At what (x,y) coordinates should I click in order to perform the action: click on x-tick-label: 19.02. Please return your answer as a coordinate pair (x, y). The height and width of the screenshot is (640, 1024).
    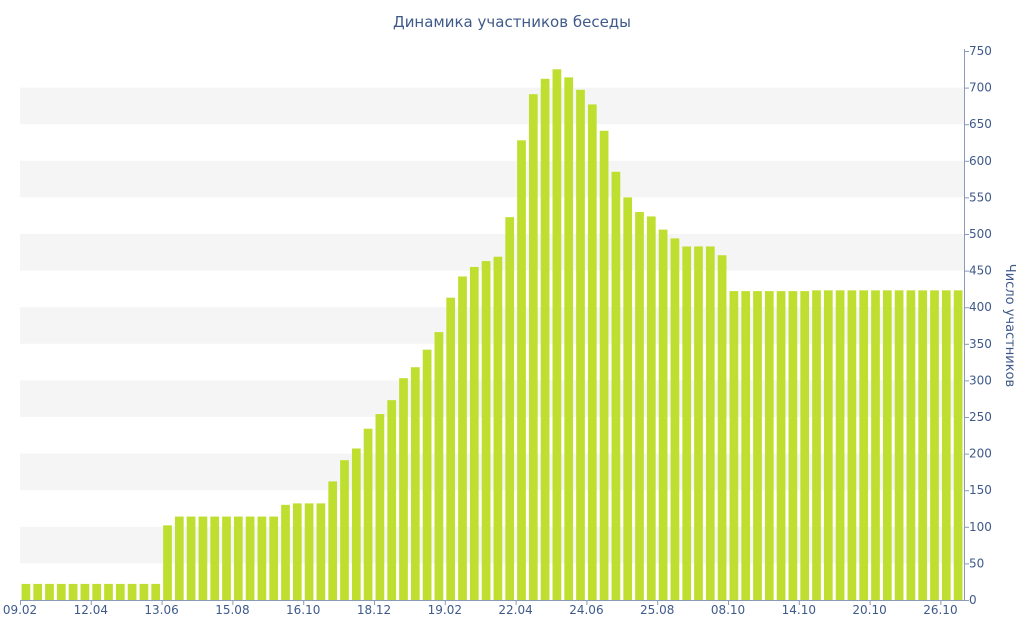
    Looking at the image, I should click on (445, 610).